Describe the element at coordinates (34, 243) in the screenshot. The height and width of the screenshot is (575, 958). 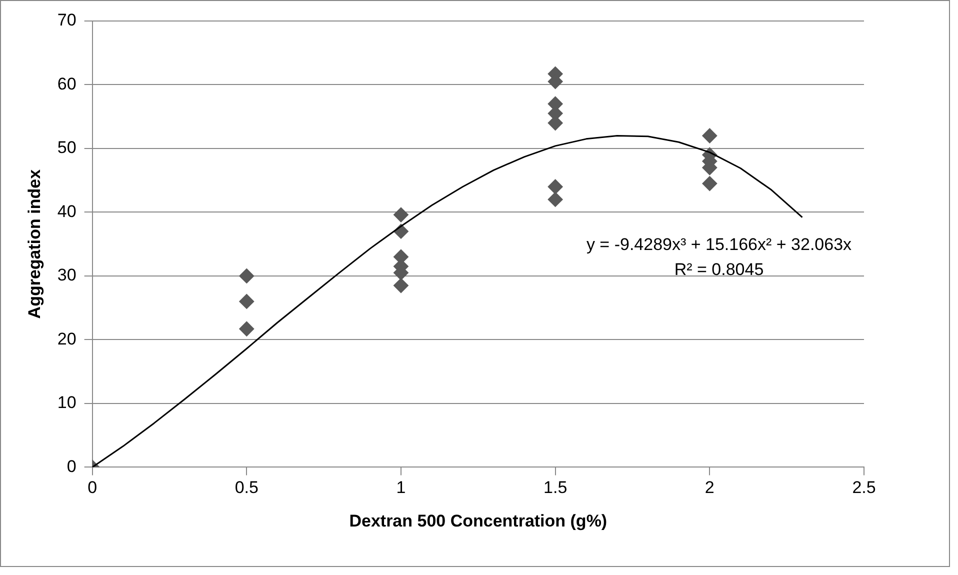
I see `y-axis-title: Aggregation index` at that location.